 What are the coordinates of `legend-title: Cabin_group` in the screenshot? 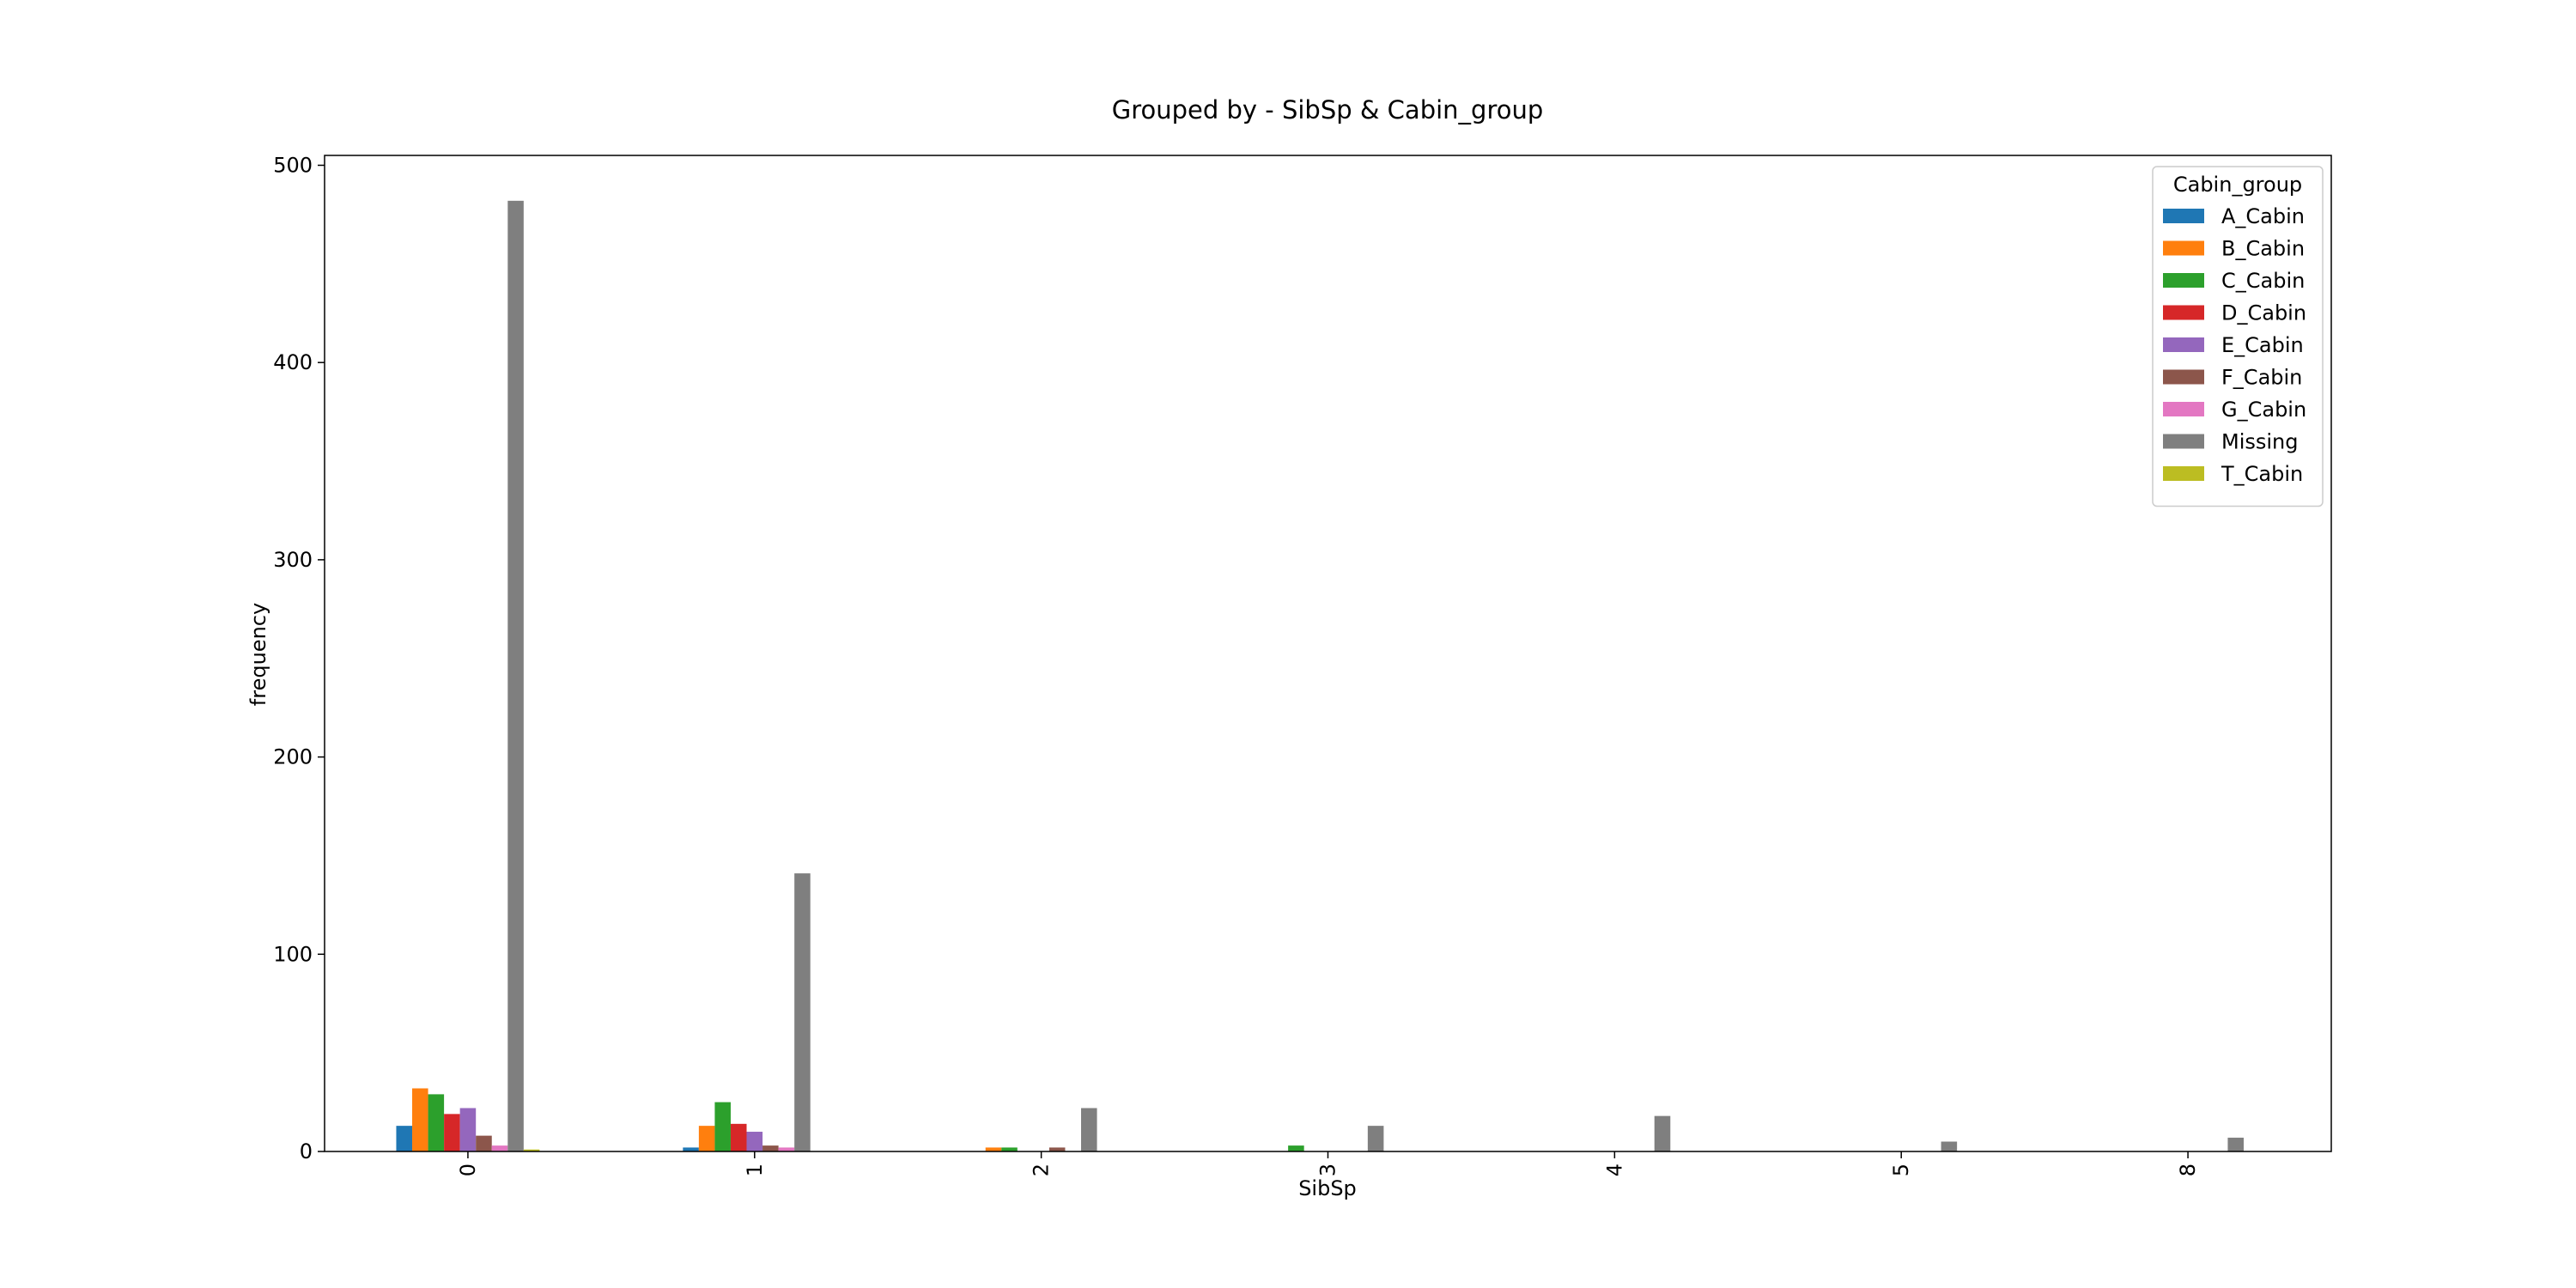 It's located at (2237, 185).